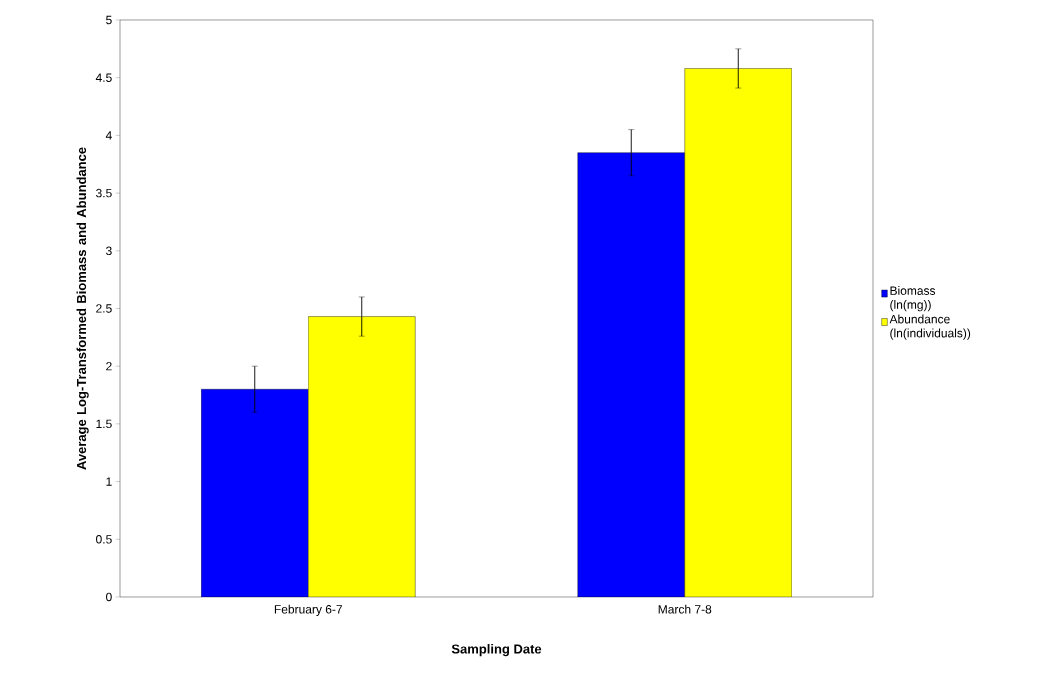 This screenshot has height=679, width=1049. What do you see at coordinates (930, 327) in the screenshot?
I see `legend-label: Abundance (ln(individuals))` at bounding box center [930, 327].